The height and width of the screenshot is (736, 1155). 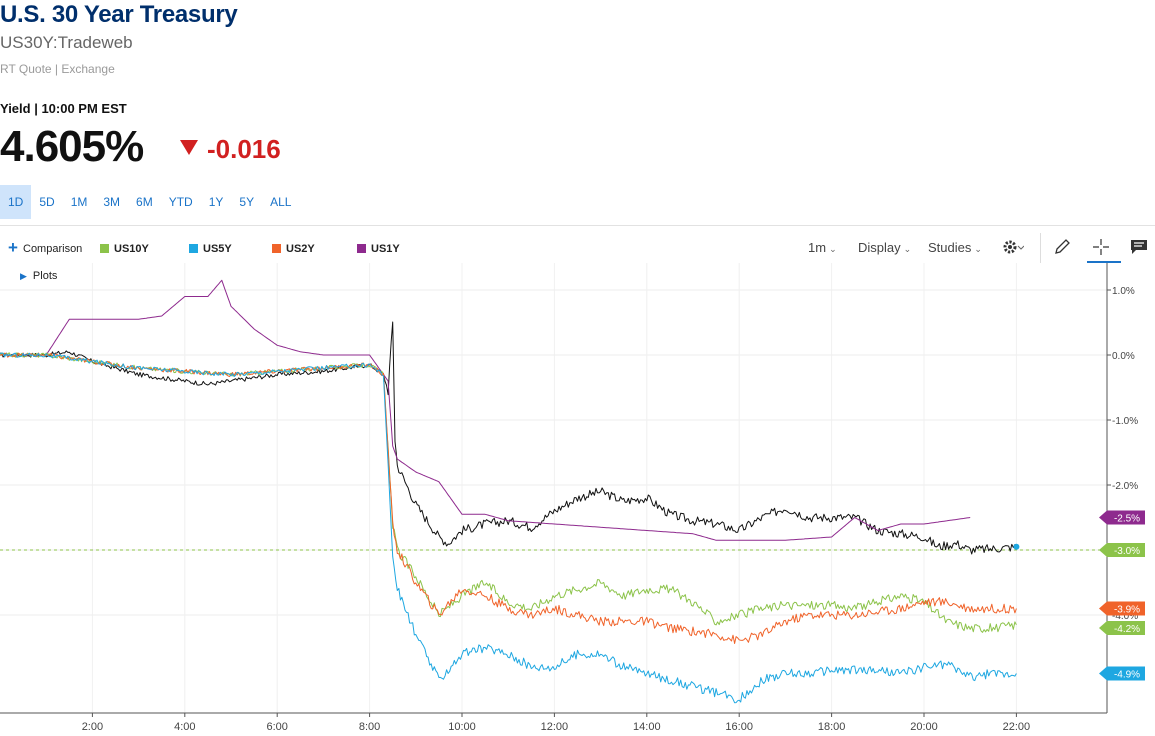 I want to click on range-1y: 1Y, so click(x=216, y=202).